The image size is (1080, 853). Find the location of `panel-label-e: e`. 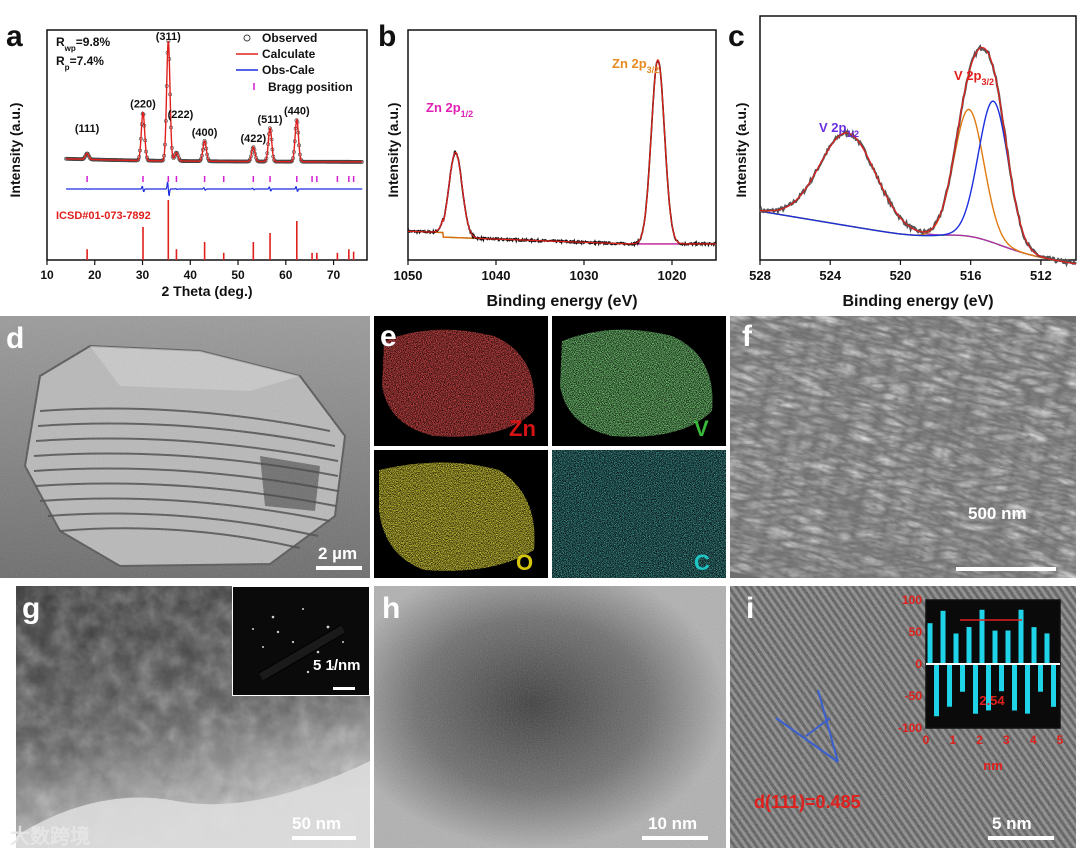

panel-label-e: e is located at coordinates (388, 336).